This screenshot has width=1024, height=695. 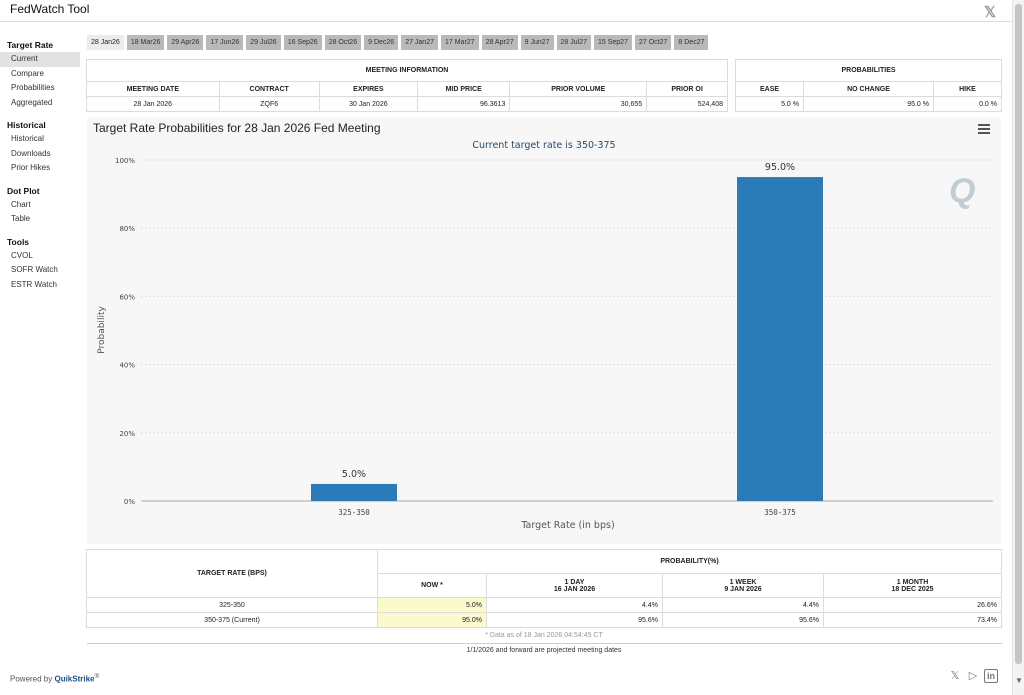 I want to click on powered-prefix: Powered by, so click(x=32, y=679).